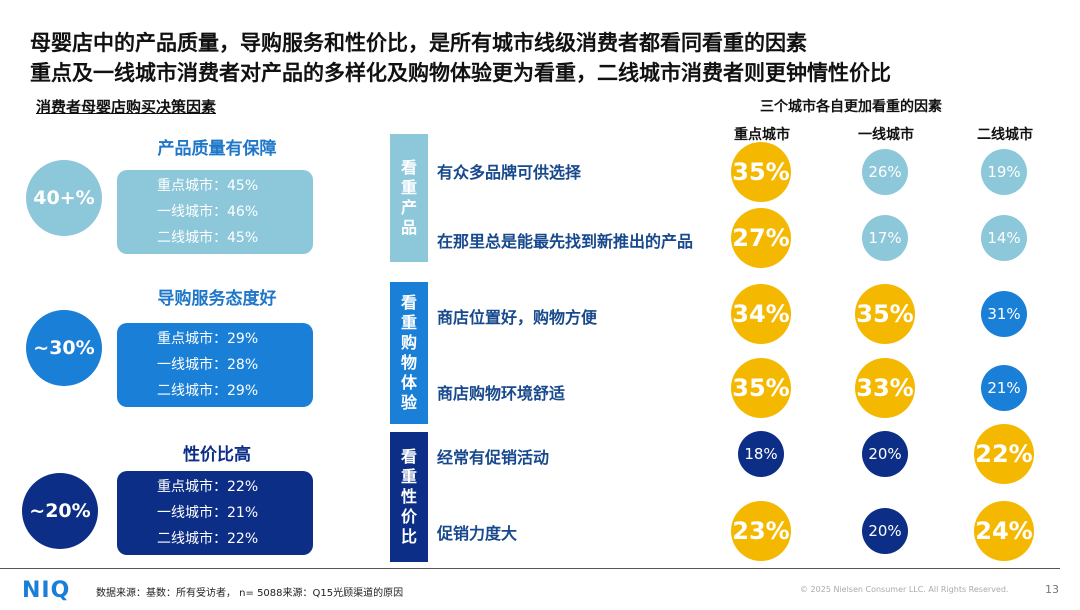 This screenshot has width=1080, height=610. What do you see at coordinates (409, 353) in the screenshot?
I see `category-experience: 看重购物体验` at bounding box center [409, 353].